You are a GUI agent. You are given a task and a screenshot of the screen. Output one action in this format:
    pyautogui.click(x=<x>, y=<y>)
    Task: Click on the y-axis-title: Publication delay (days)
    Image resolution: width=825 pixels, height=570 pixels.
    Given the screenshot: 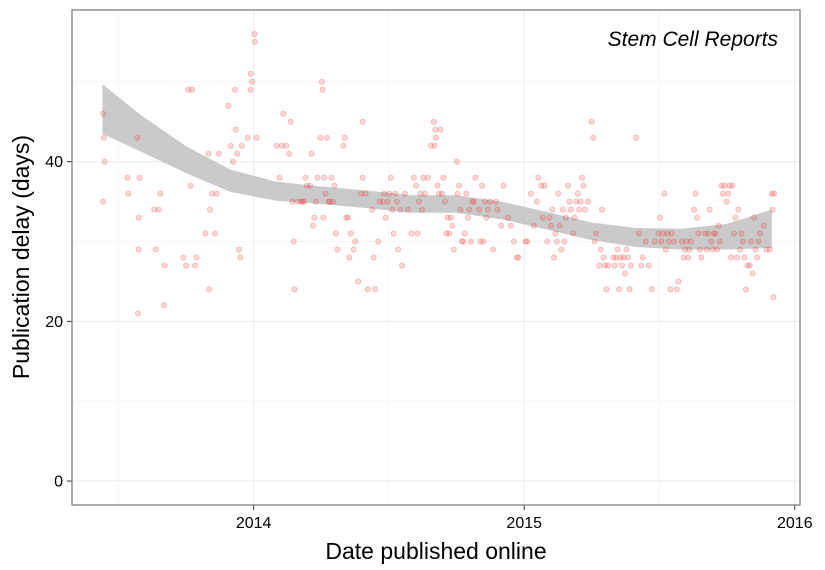 What is the action you would take?
    pyautogui.click(x=21, y=257)
    